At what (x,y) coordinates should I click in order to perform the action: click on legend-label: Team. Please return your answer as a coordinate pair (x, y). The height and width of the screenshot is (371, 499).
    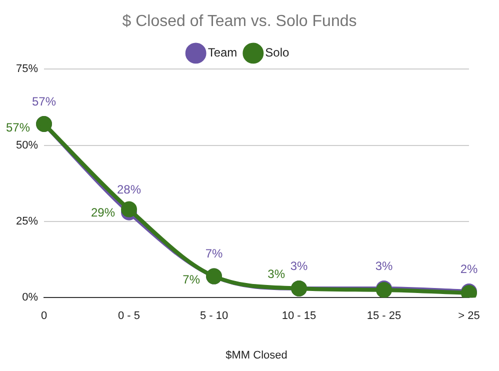
    Looking at the image, I should click on (223, 53).